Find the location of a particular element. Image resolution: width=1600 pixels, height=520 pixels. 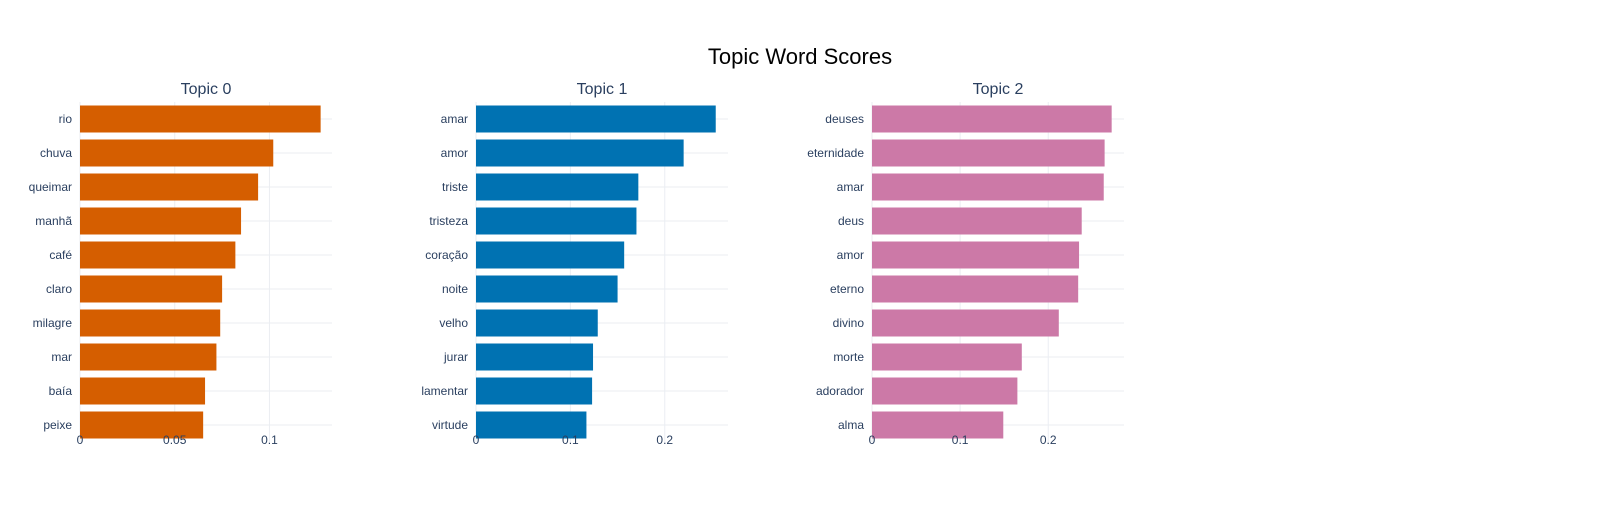

subplot-title: Topic 0 is located at coordinates (206, 89).